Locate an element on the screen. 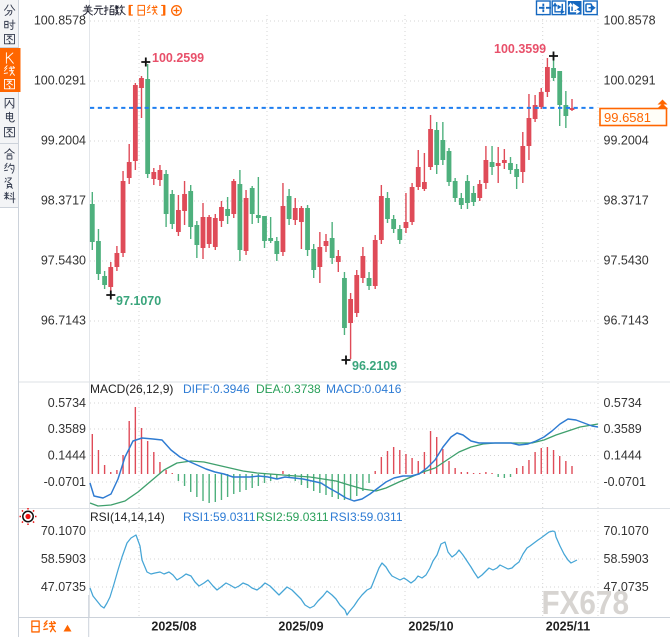  svg-text: RSI1:59.0311 is located at coordinates (219, 517).